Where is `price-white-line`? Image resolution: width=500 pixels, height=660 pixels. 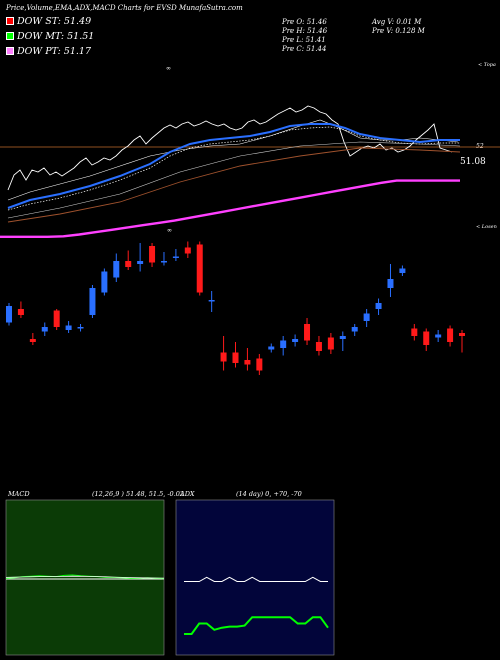 price-white-line is located at coordinates (230, 148).